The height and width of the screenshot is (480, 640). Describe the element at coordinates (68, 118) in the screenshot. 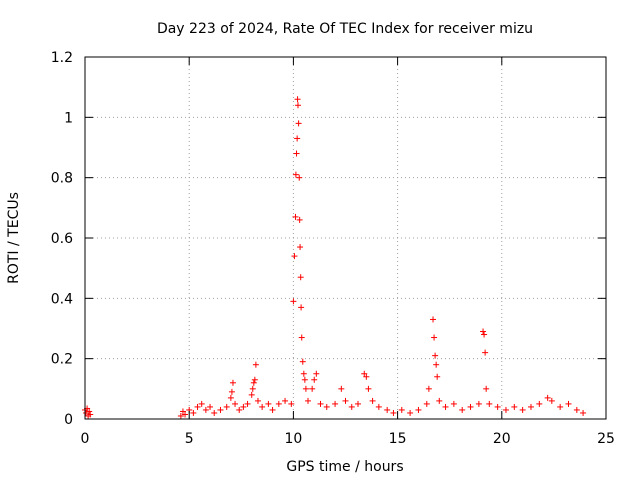

I see `y-tick-label: 1` at that location.